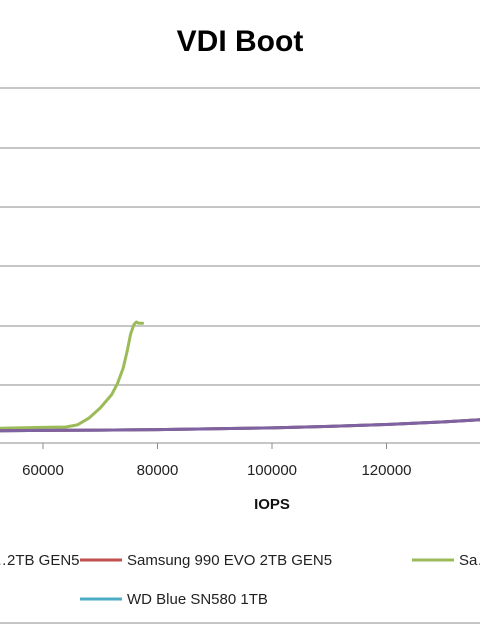 The image size is (480, 627). What do you see at coordinates (240, 41) in the screenshot?
I see `chart-title: VDI Boot` at bounding box center [240, 41].